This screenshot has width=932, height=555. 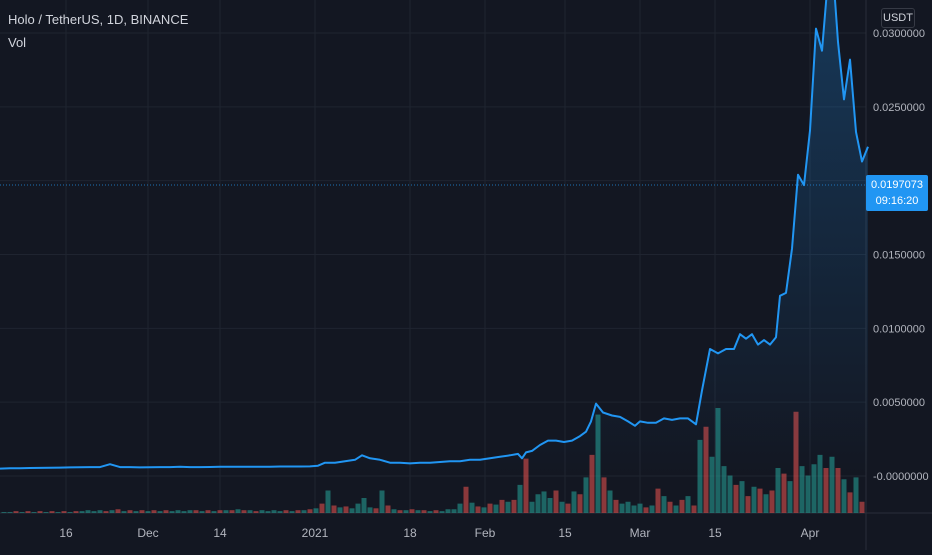 What do you see at coordinates (898, 18) in the screenshot?
I see `currency-button: USDT` at bounding box center [898, 18].